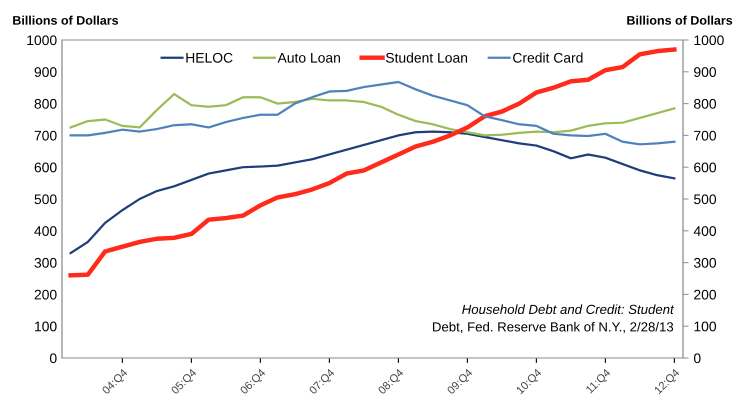 The height and width of the screenshot is (401, 737). Describe the element at coordinates (427, 57) in the screenshot. I see `legend-label: Student Loan` at that location.